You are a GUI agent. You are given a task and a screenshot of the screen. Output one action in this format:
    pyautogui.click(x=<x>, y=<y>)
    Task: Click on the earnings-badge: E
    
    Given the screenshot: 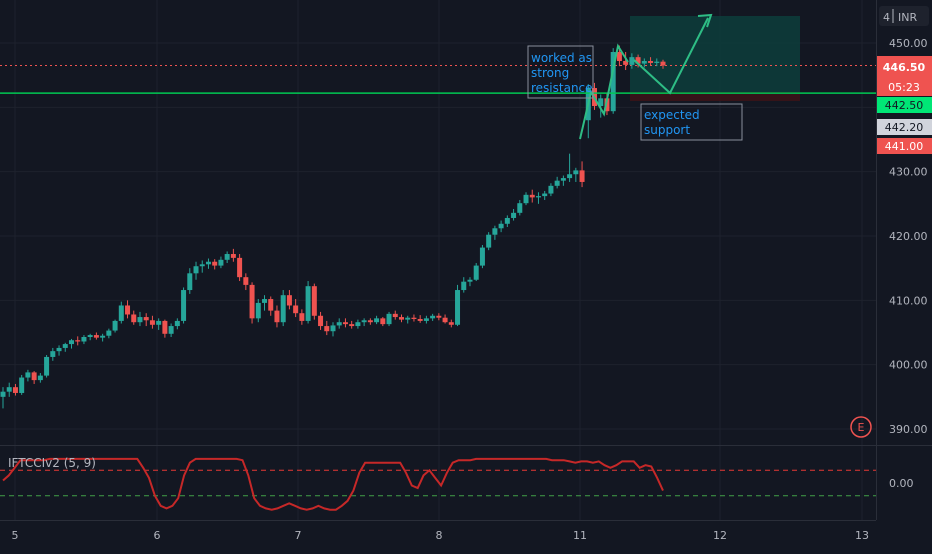 What is the action you would take?
    pyautogui.click(x=861, y=427)
    